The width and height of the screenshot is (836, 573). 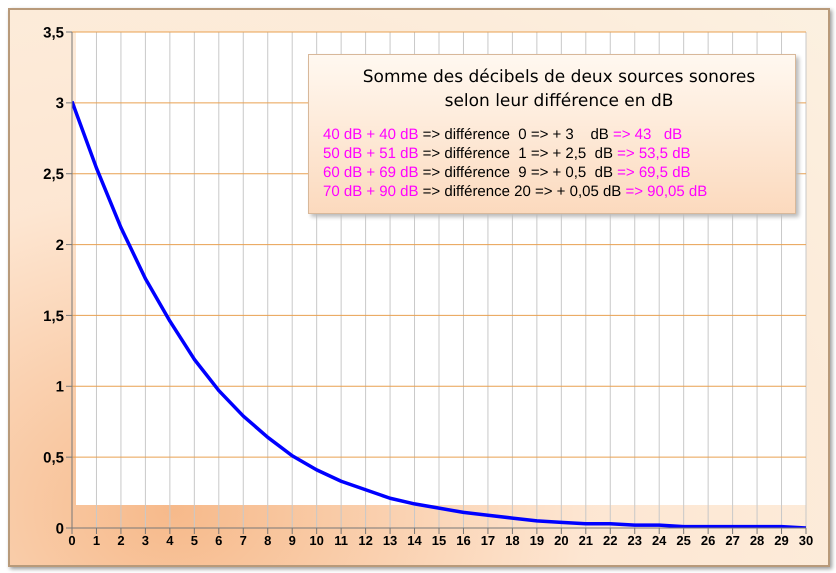 What do you see at coordinates (60, 103) in the screenshot?
I see `y-tick-label: 3` at bounding box center [60, 103].